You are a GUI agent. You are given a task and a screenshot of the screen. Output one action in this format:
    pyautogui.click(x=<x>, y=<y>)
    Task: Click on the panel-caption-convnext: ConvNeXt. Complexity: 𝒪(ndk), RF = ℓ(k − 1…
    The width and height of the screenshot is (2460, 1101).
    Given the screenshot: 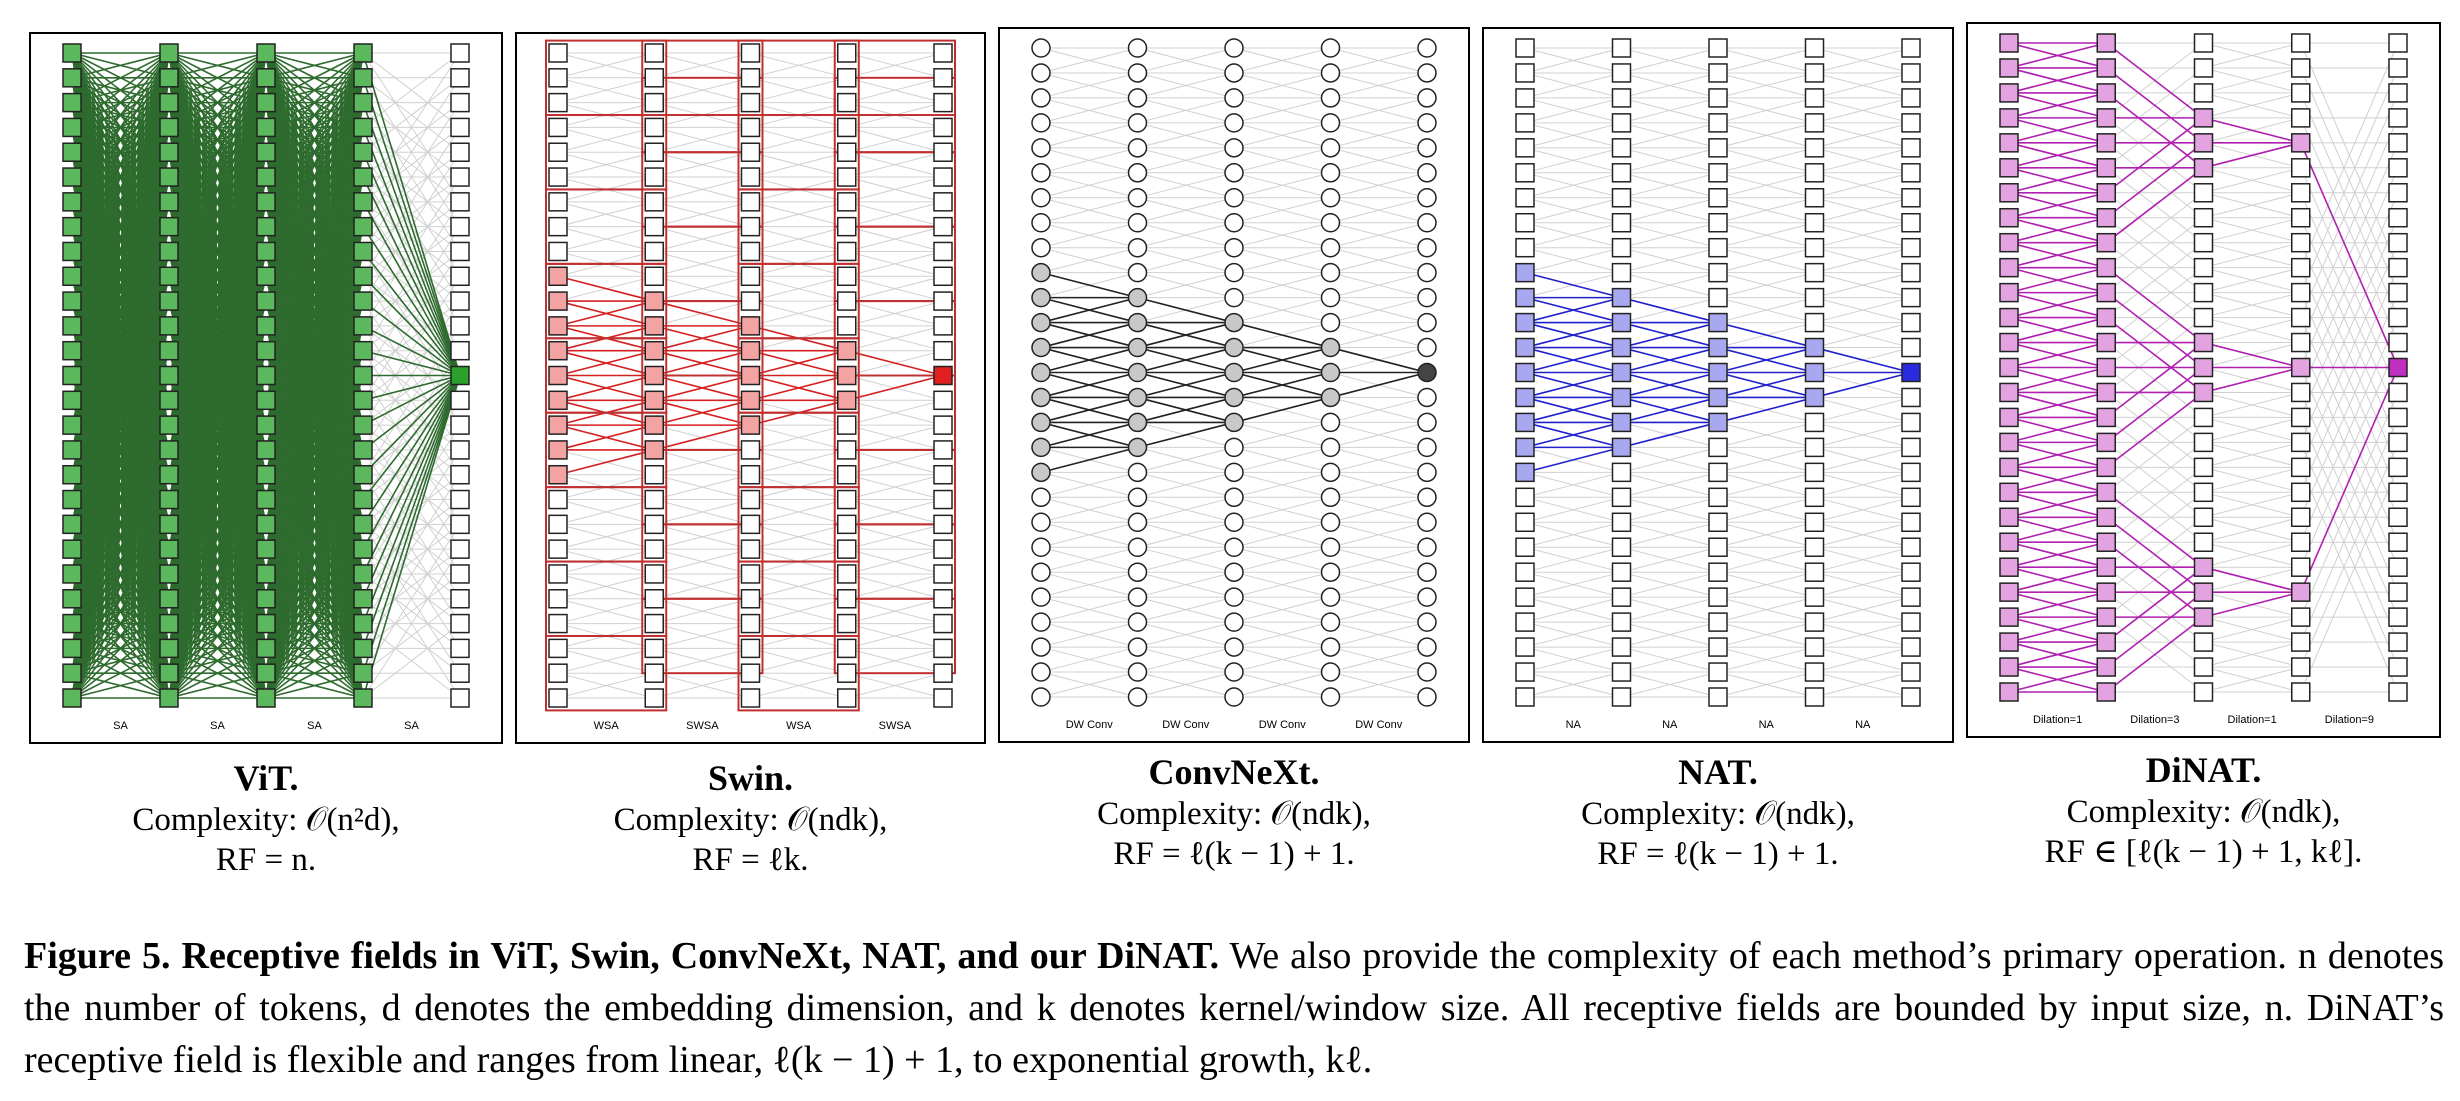 What is the action you would take?
    pyautogui.click(x=1234, y=812)
    